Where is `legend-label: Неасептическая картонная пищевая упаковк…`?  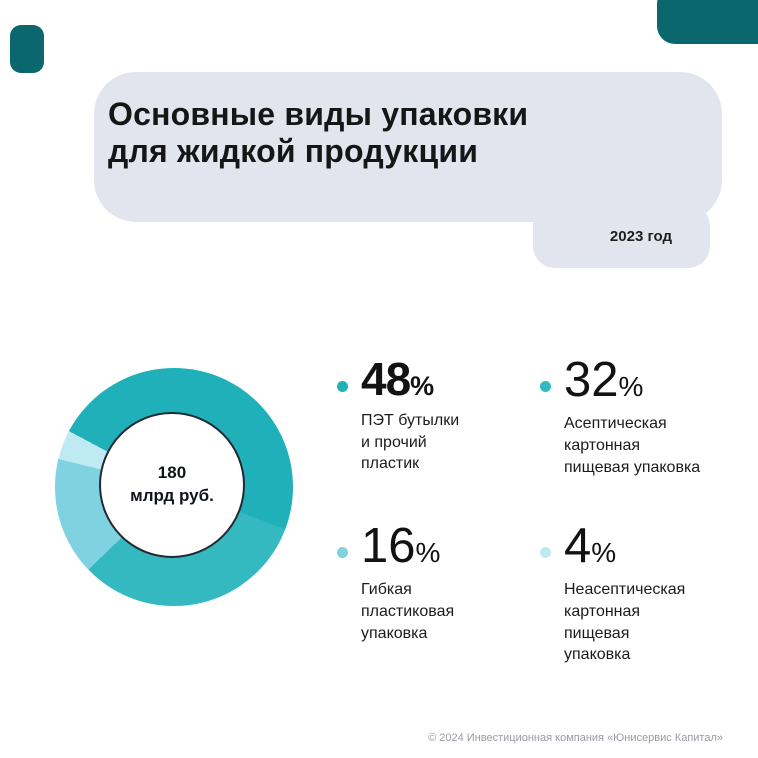
legend-label: Неасептическая картонная пищевая упаковк… is located at coordinates (625, 622).